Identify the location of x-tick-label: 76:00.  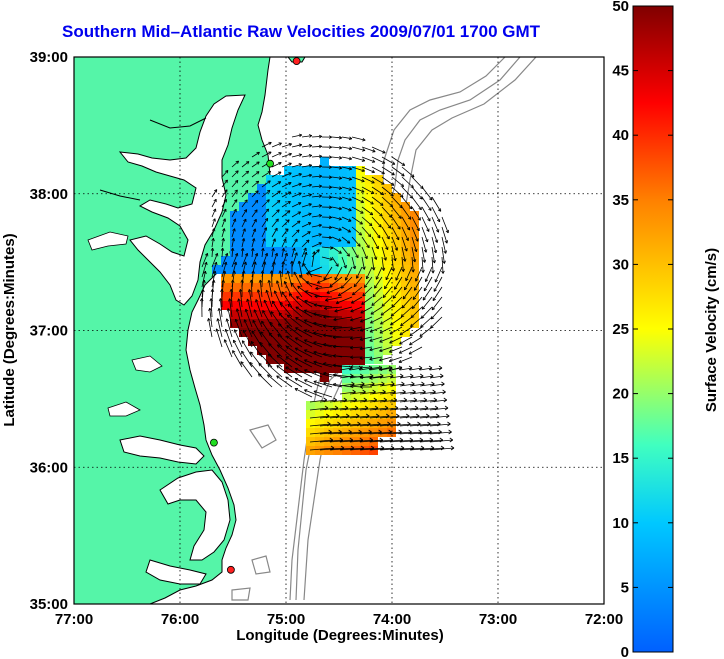
(180, 619).